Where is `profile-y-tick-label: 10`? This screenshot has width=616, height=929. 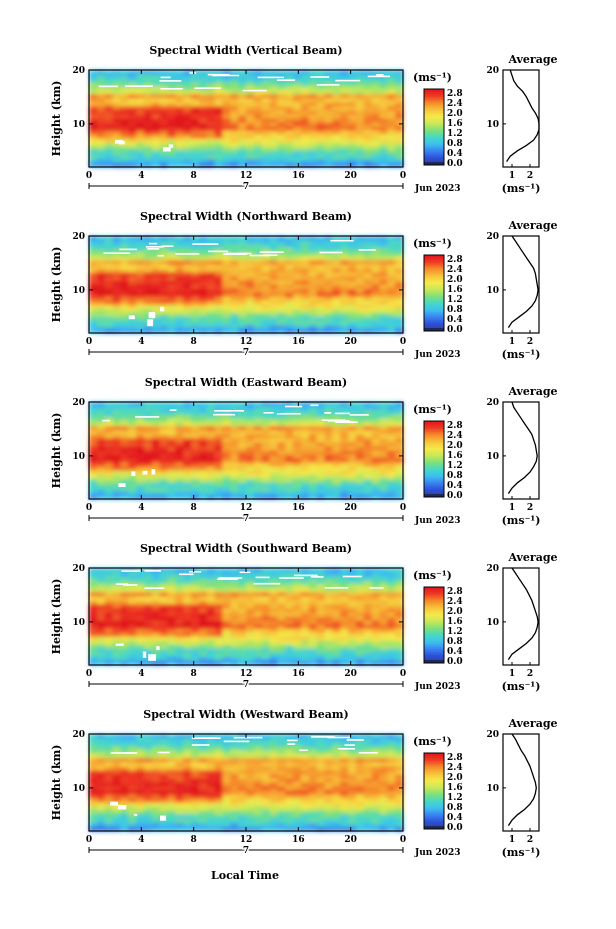 profile-y-tick-label: 10 is located at coordinates (492, 457).